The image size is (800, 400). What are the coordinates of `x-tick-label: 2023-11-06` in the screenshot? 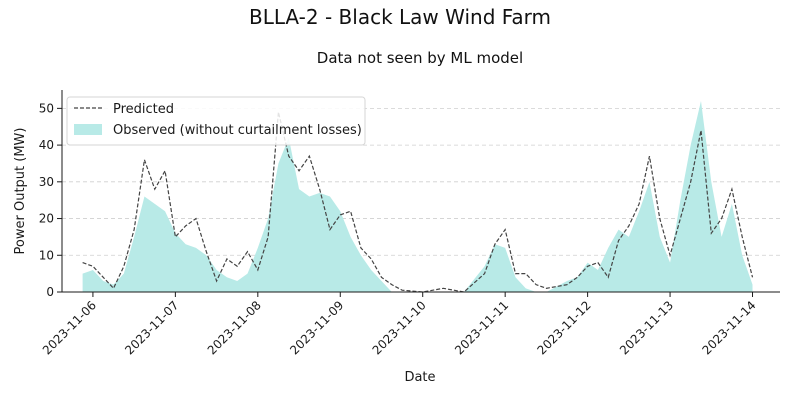 It's located at (69, 327).